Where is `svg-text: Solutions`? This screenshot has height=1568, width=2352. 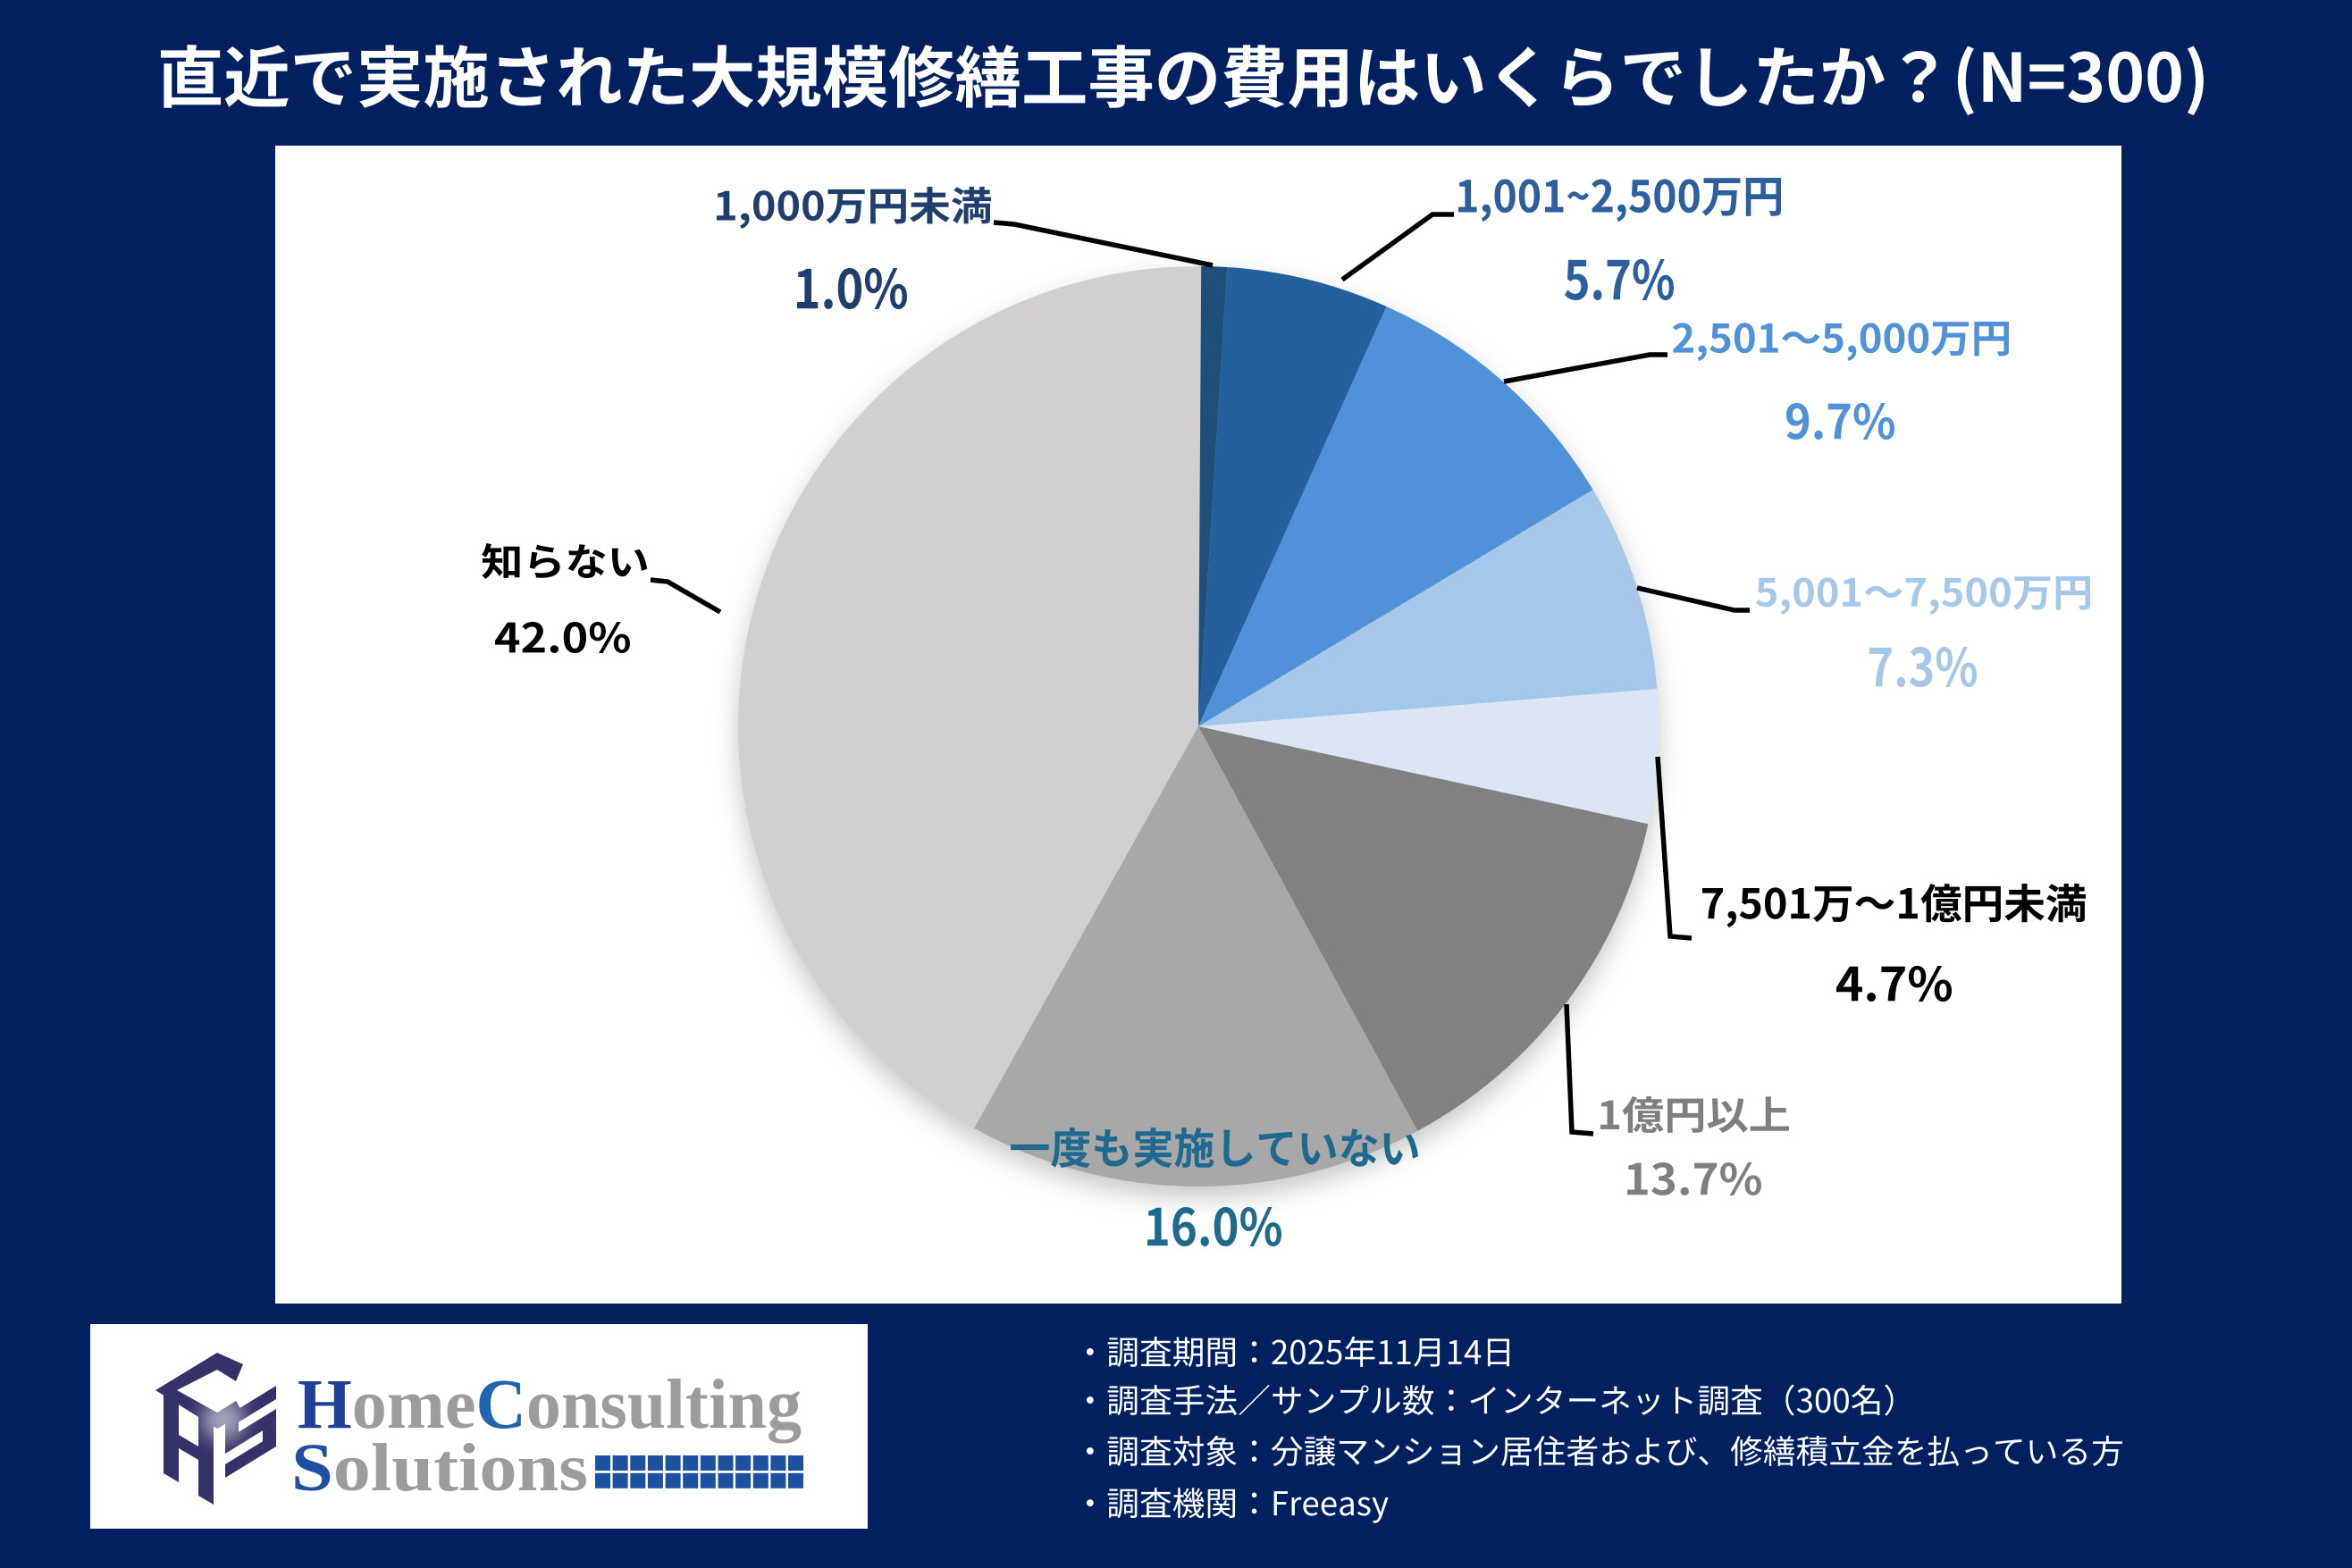 svg-text: Solutions is located at coordinates (439, 1467).